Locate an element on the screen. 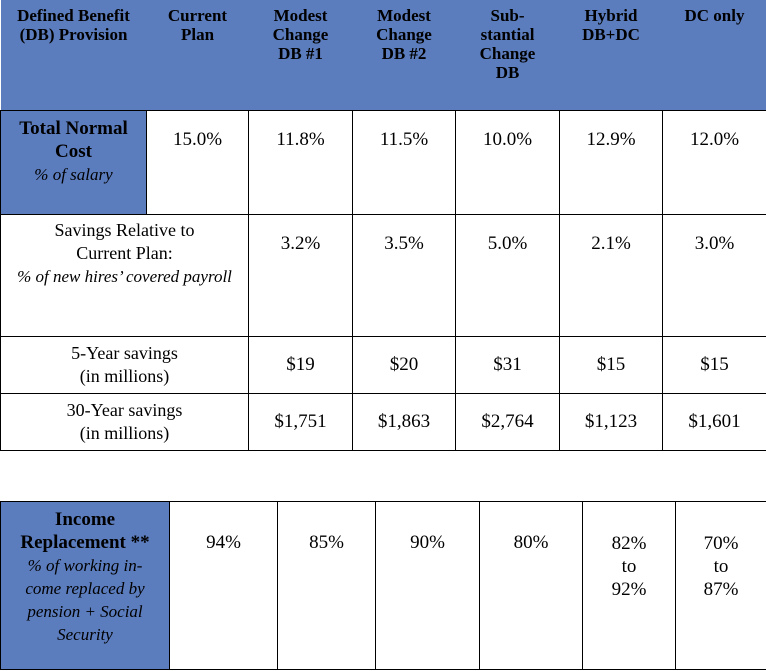 The width and height of the screenshot is (766, 671). normal-cost-value: 15.0% is located at coordinates (197, 162).